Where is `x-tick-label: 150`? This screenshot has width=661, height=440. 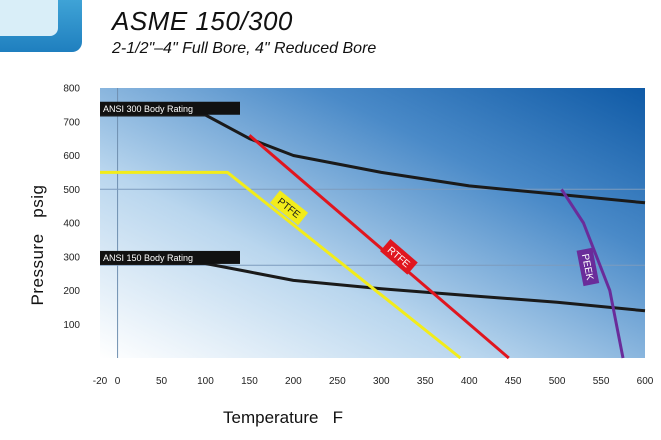
x-tick-label: 150 is located at coordinates (249, 381).